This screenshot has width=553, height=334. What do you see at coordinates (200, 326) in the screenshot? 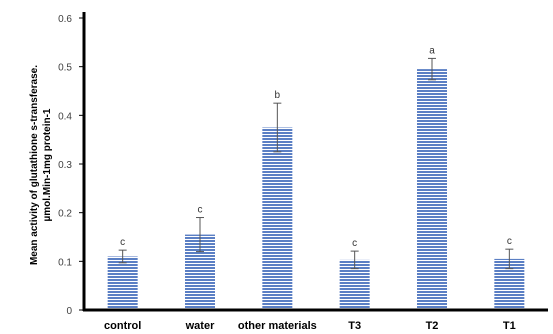
I see `x-tick-label: water` at bounding box center [200, 326].